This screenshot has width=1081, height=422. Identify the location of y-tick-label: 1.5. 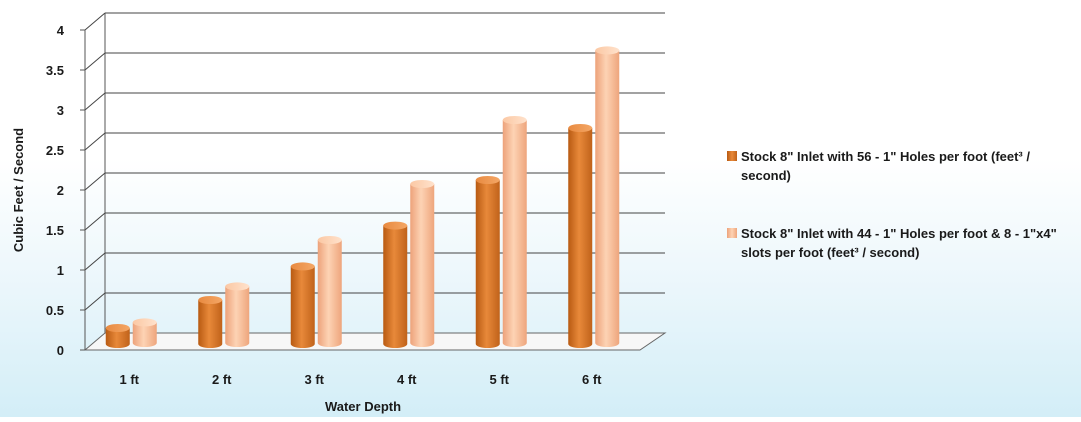
(55, 230).